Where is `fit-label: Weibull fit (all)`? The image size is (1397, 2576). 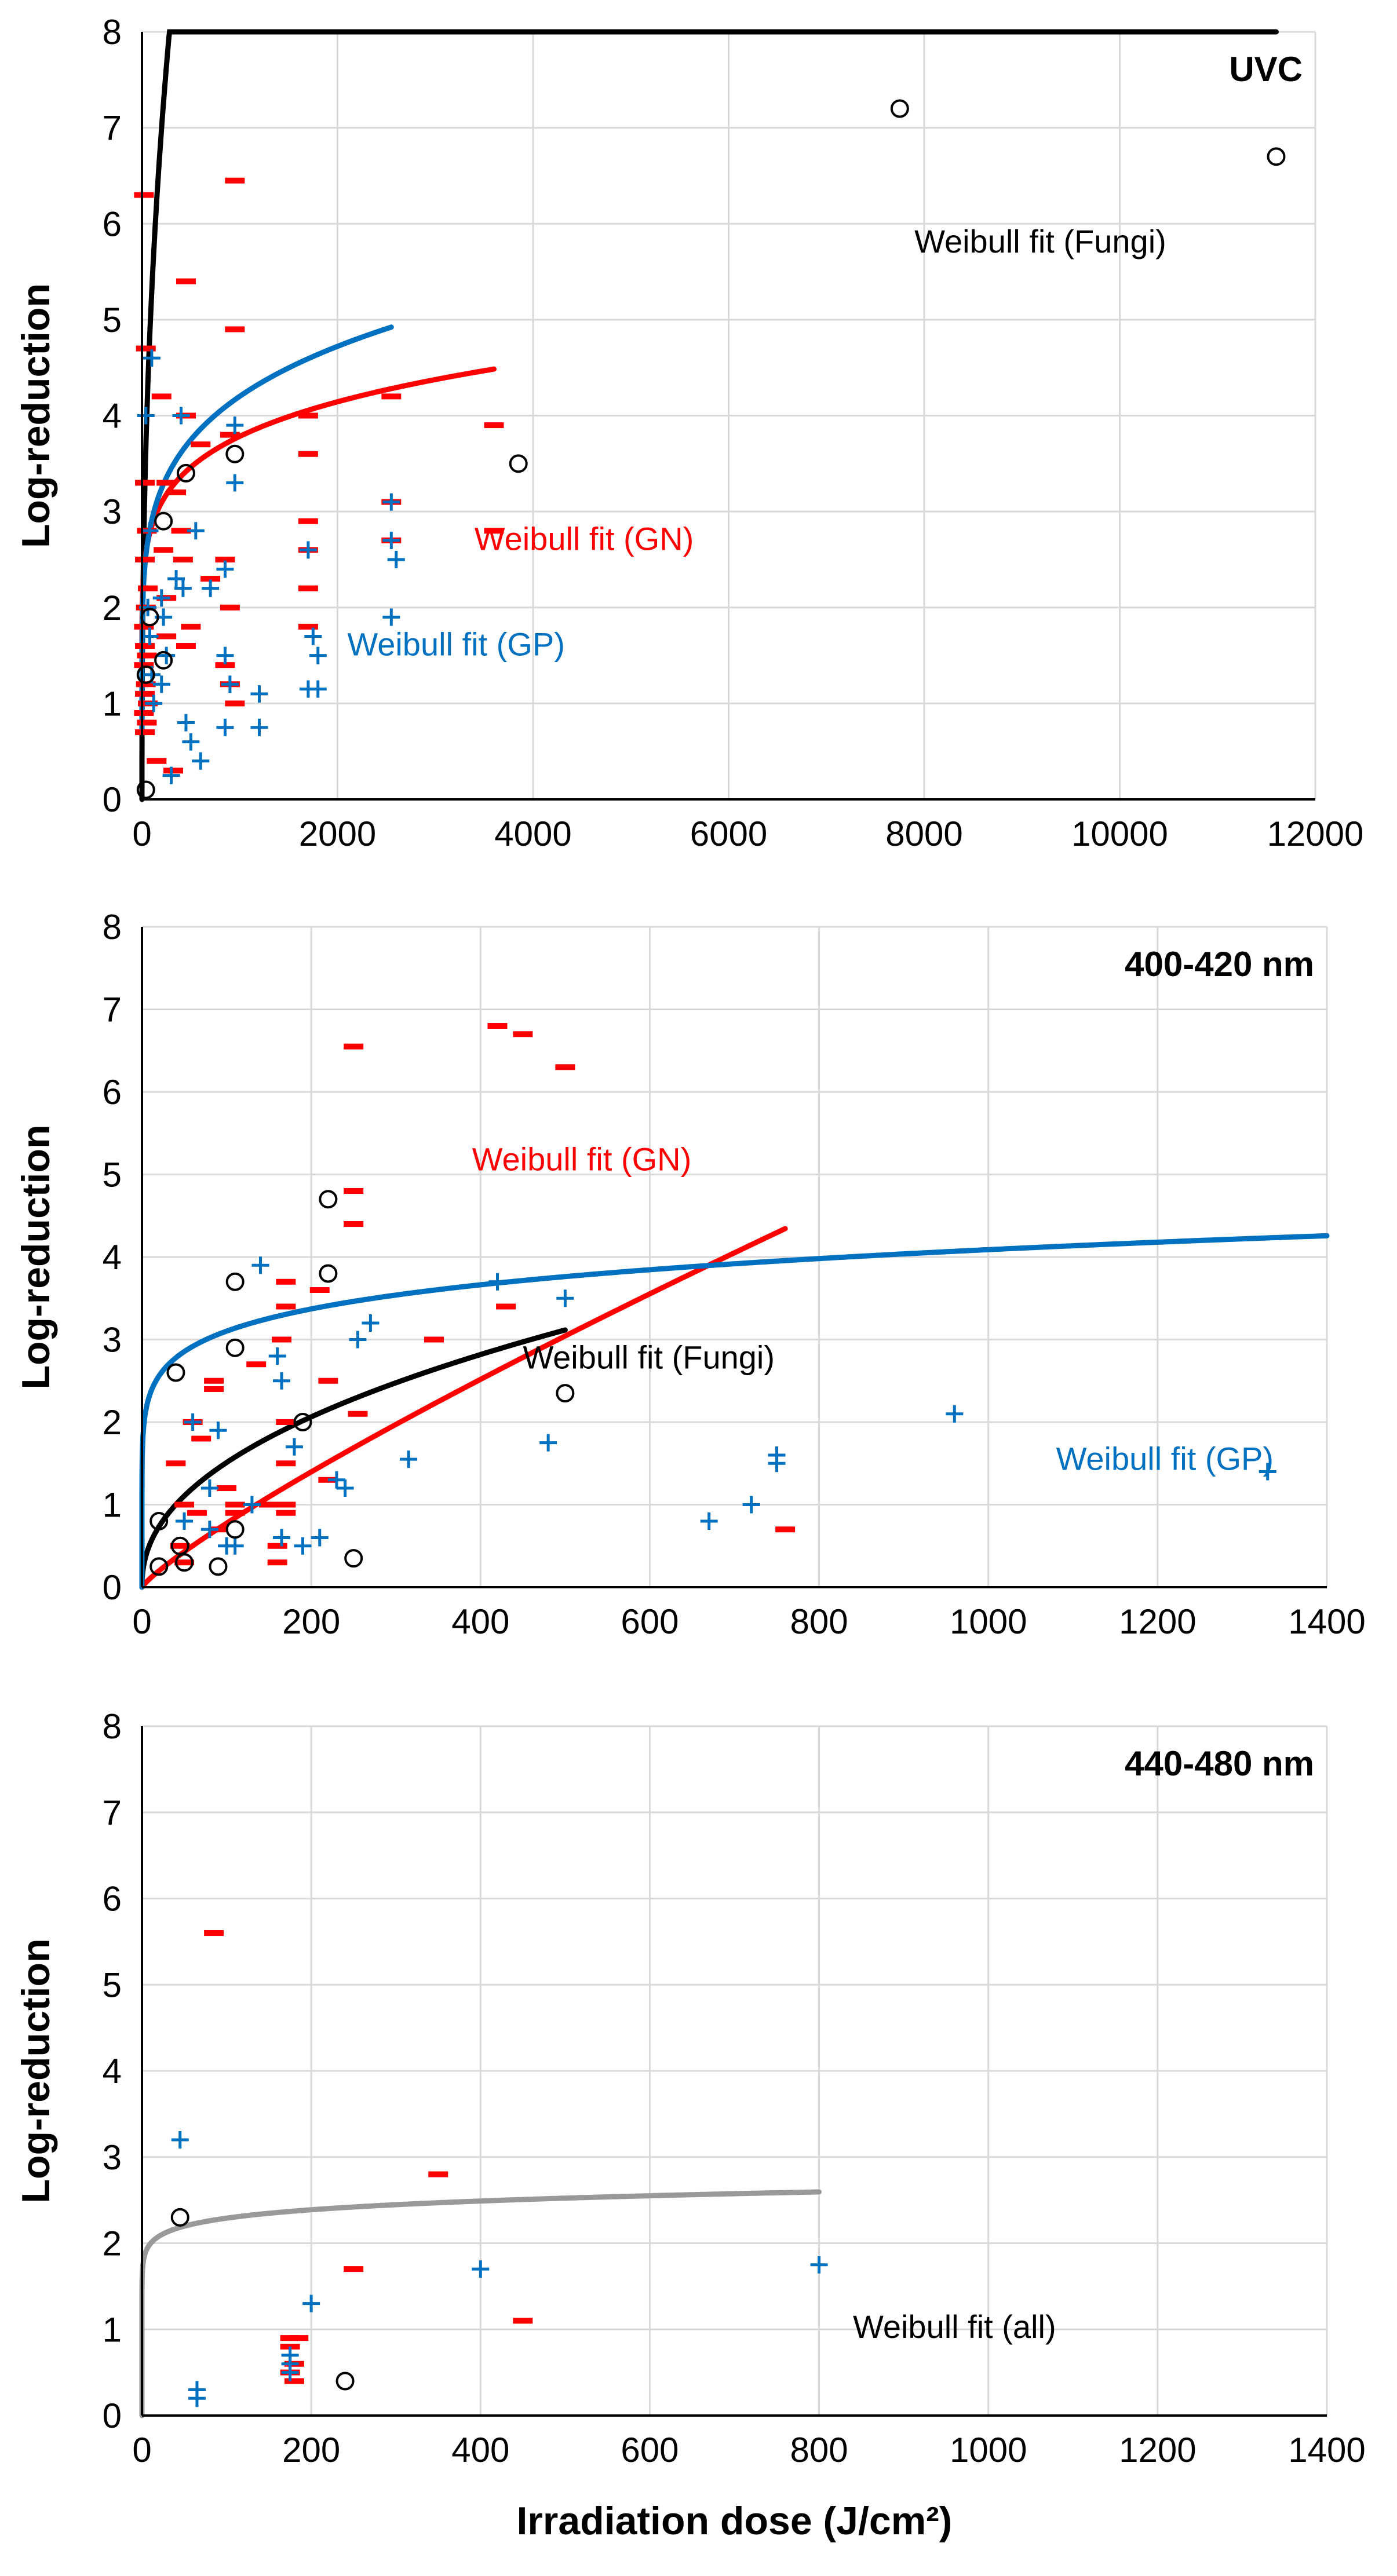 fit-label: Weibull fit (all) is located at coordinates (954, 2326).